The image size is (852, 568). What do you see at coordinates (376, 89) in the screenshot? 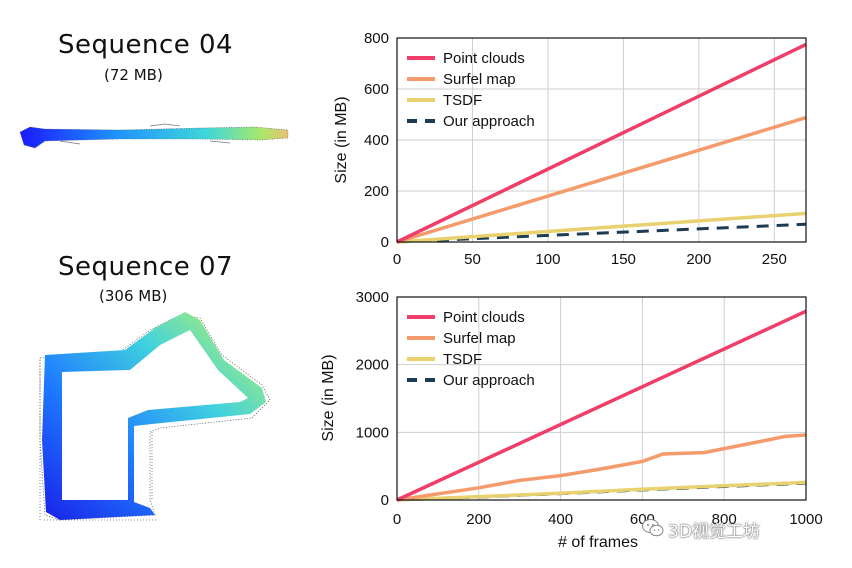
I see `y-tick-label: 600` at bounding box center [376, 89].